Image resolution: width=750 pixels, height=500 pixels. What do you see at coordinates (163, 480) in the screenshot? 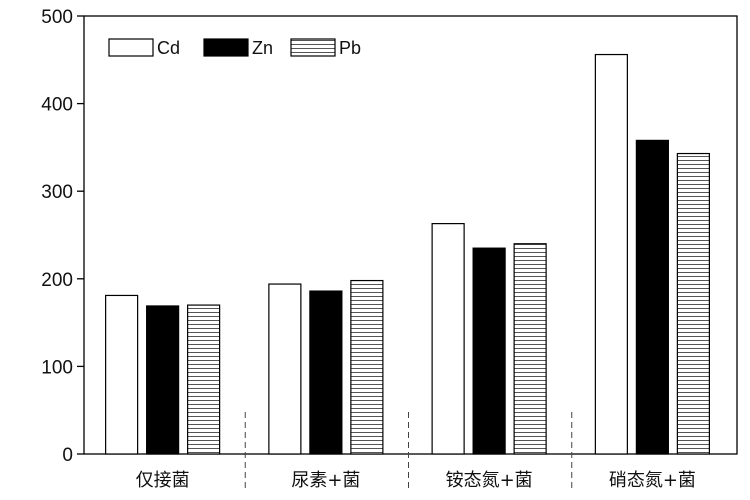
I see `x-category-label: 仅接菌` at bounding box center [163, 480].